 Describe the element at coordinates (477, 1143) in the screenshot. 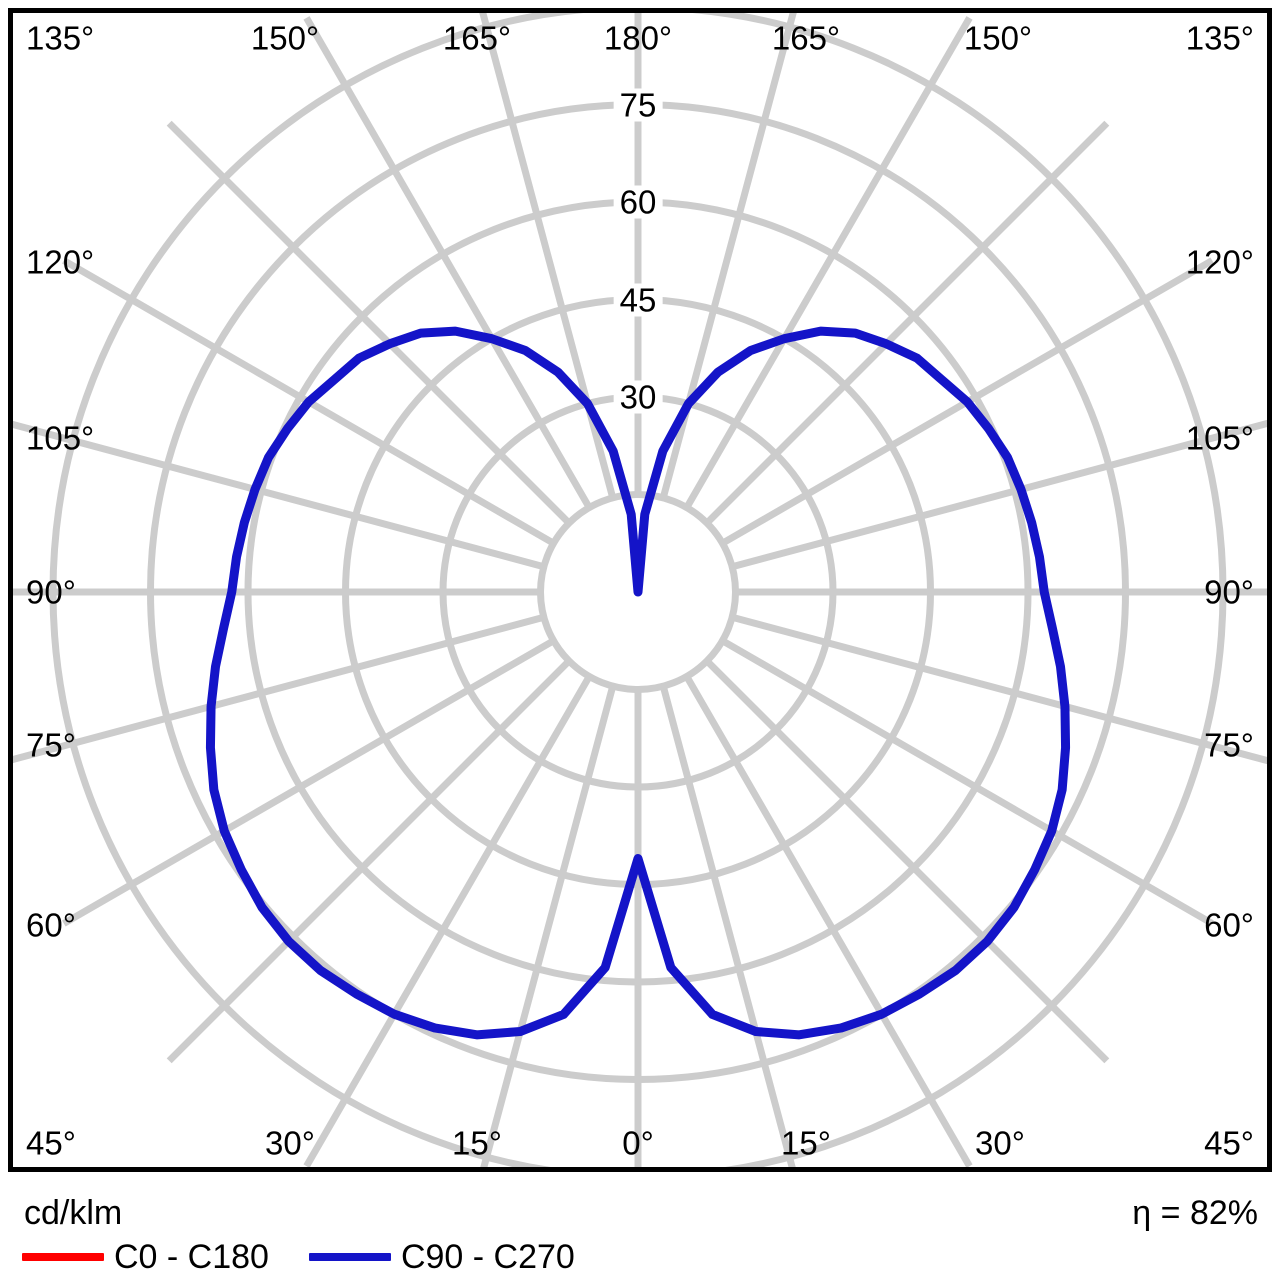

I see `angle-label-bottom-1: 15°` at that location.